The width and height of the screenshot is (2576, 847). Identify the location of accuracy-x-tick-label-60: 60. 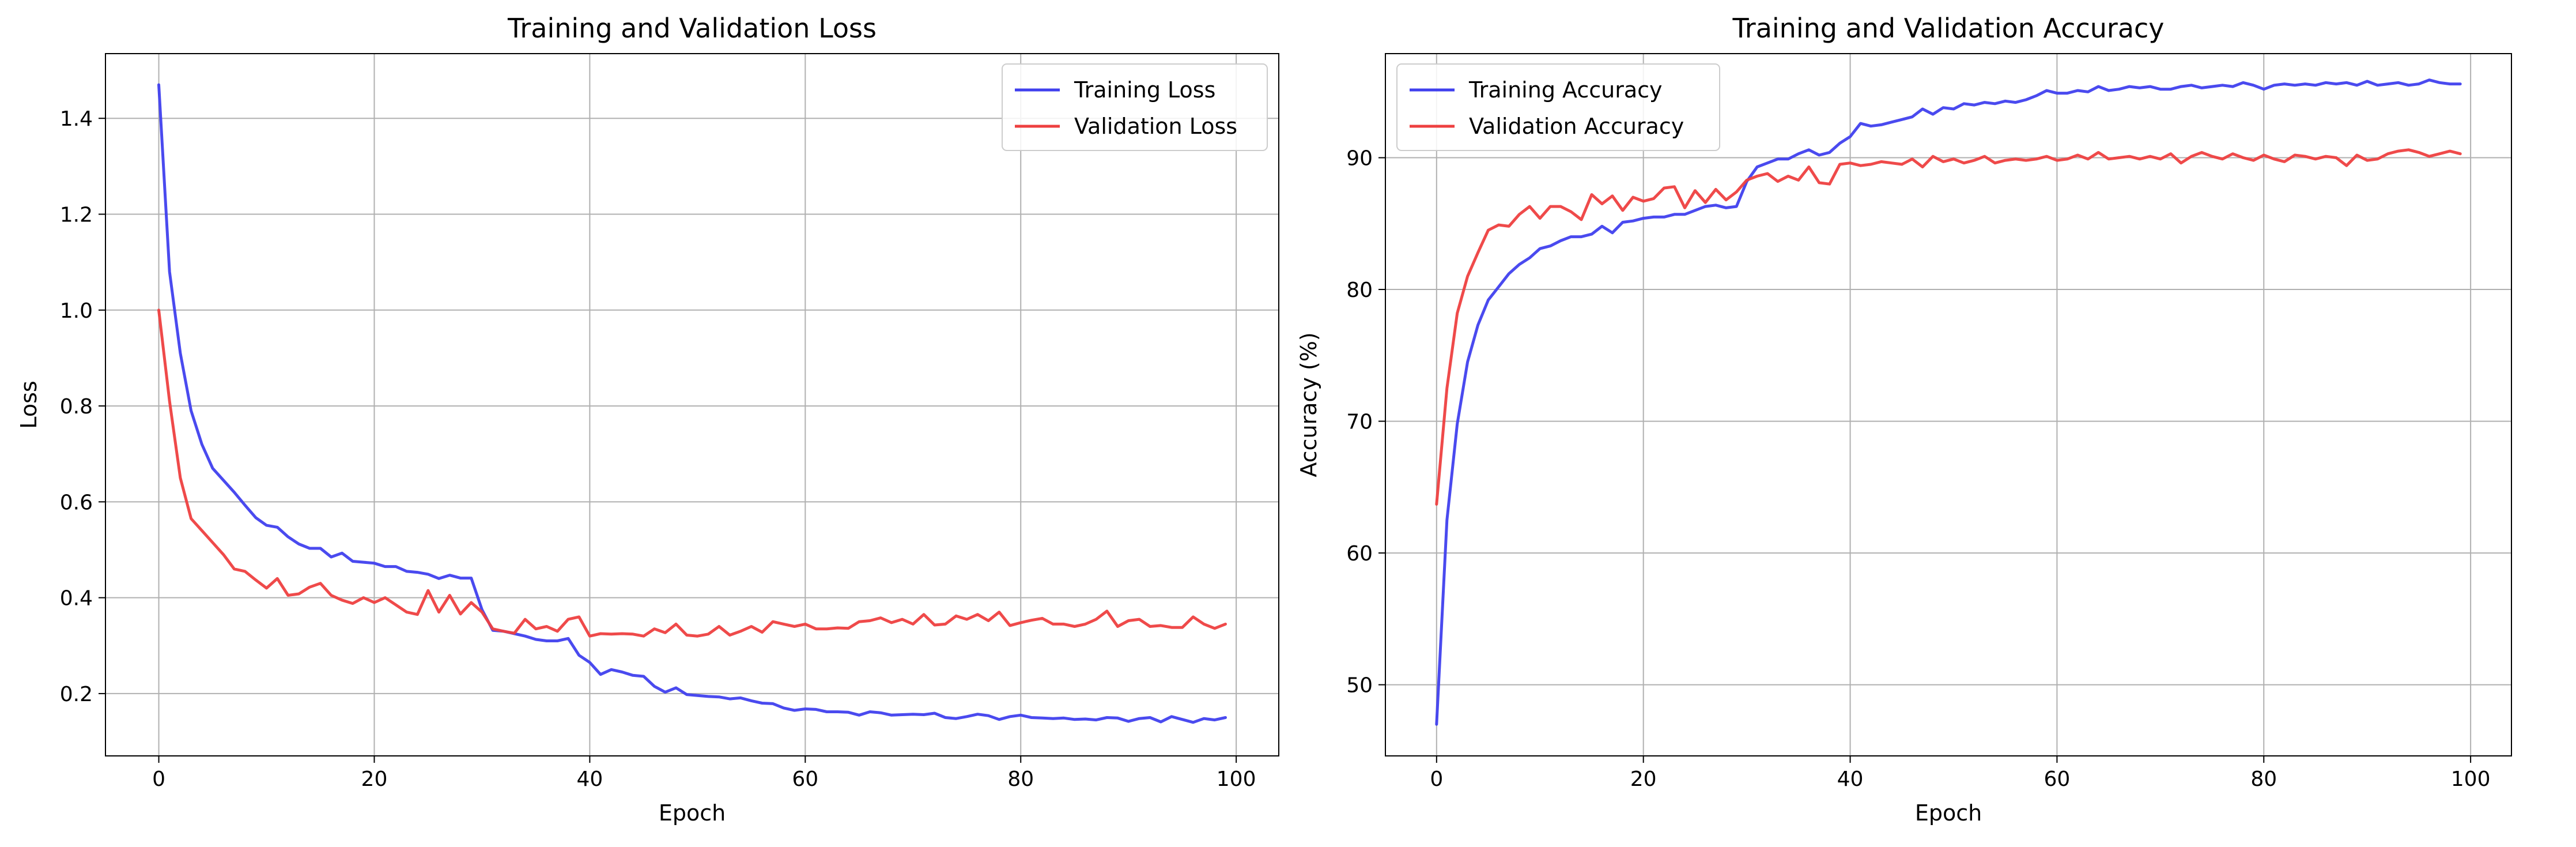
(2057, 779).